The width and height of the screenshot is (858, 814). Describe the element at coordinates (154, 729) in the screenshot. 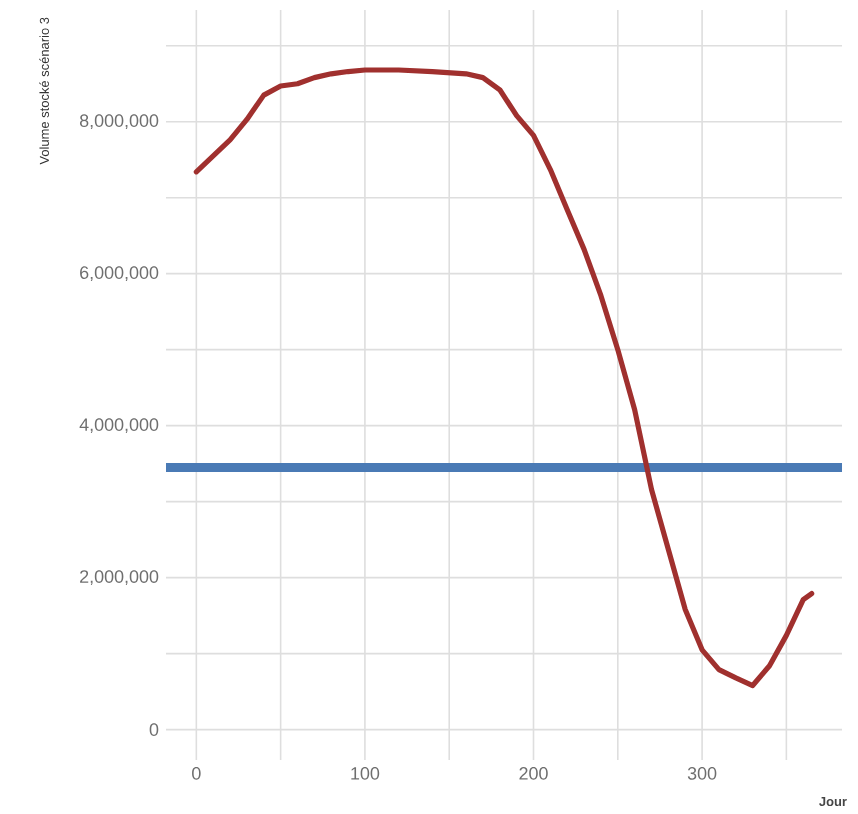

I see `y-tick-label: 0` at that location.